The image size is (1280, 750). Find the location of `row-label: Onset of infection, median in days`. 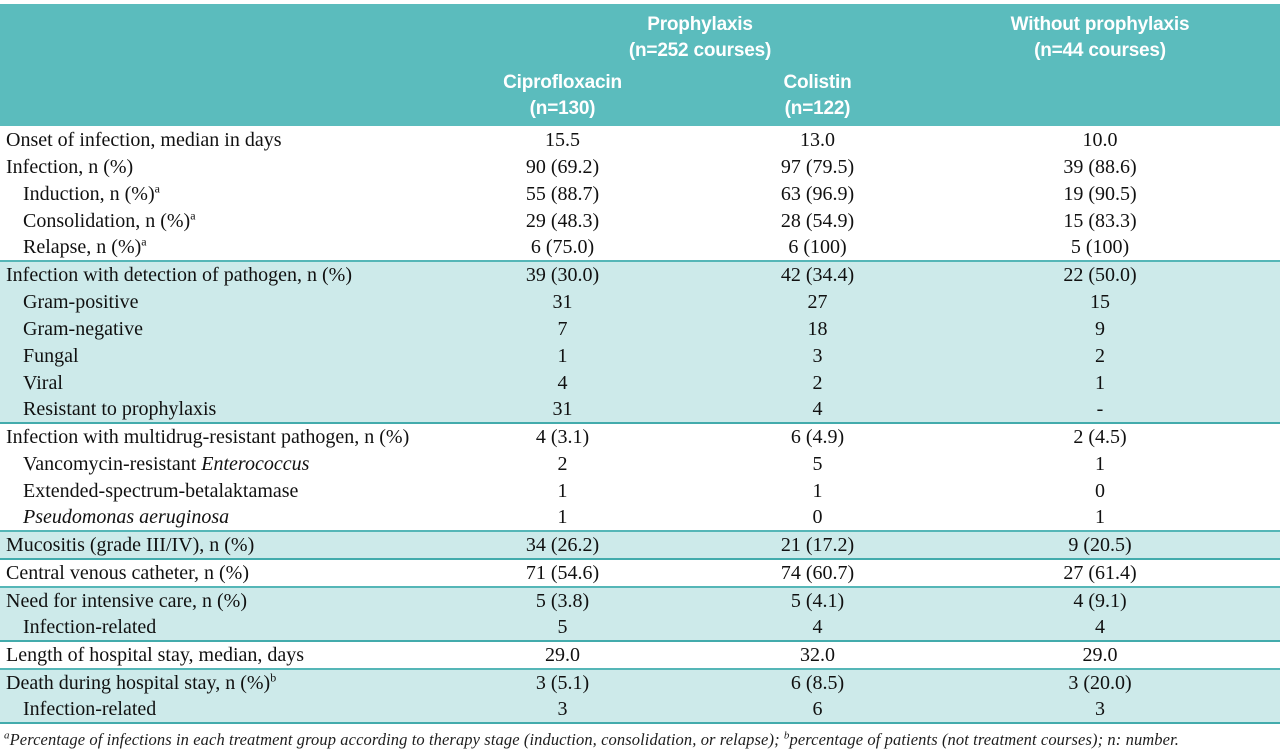

row-label: Onset of infection, median in days is located at coordinates (222, 139).